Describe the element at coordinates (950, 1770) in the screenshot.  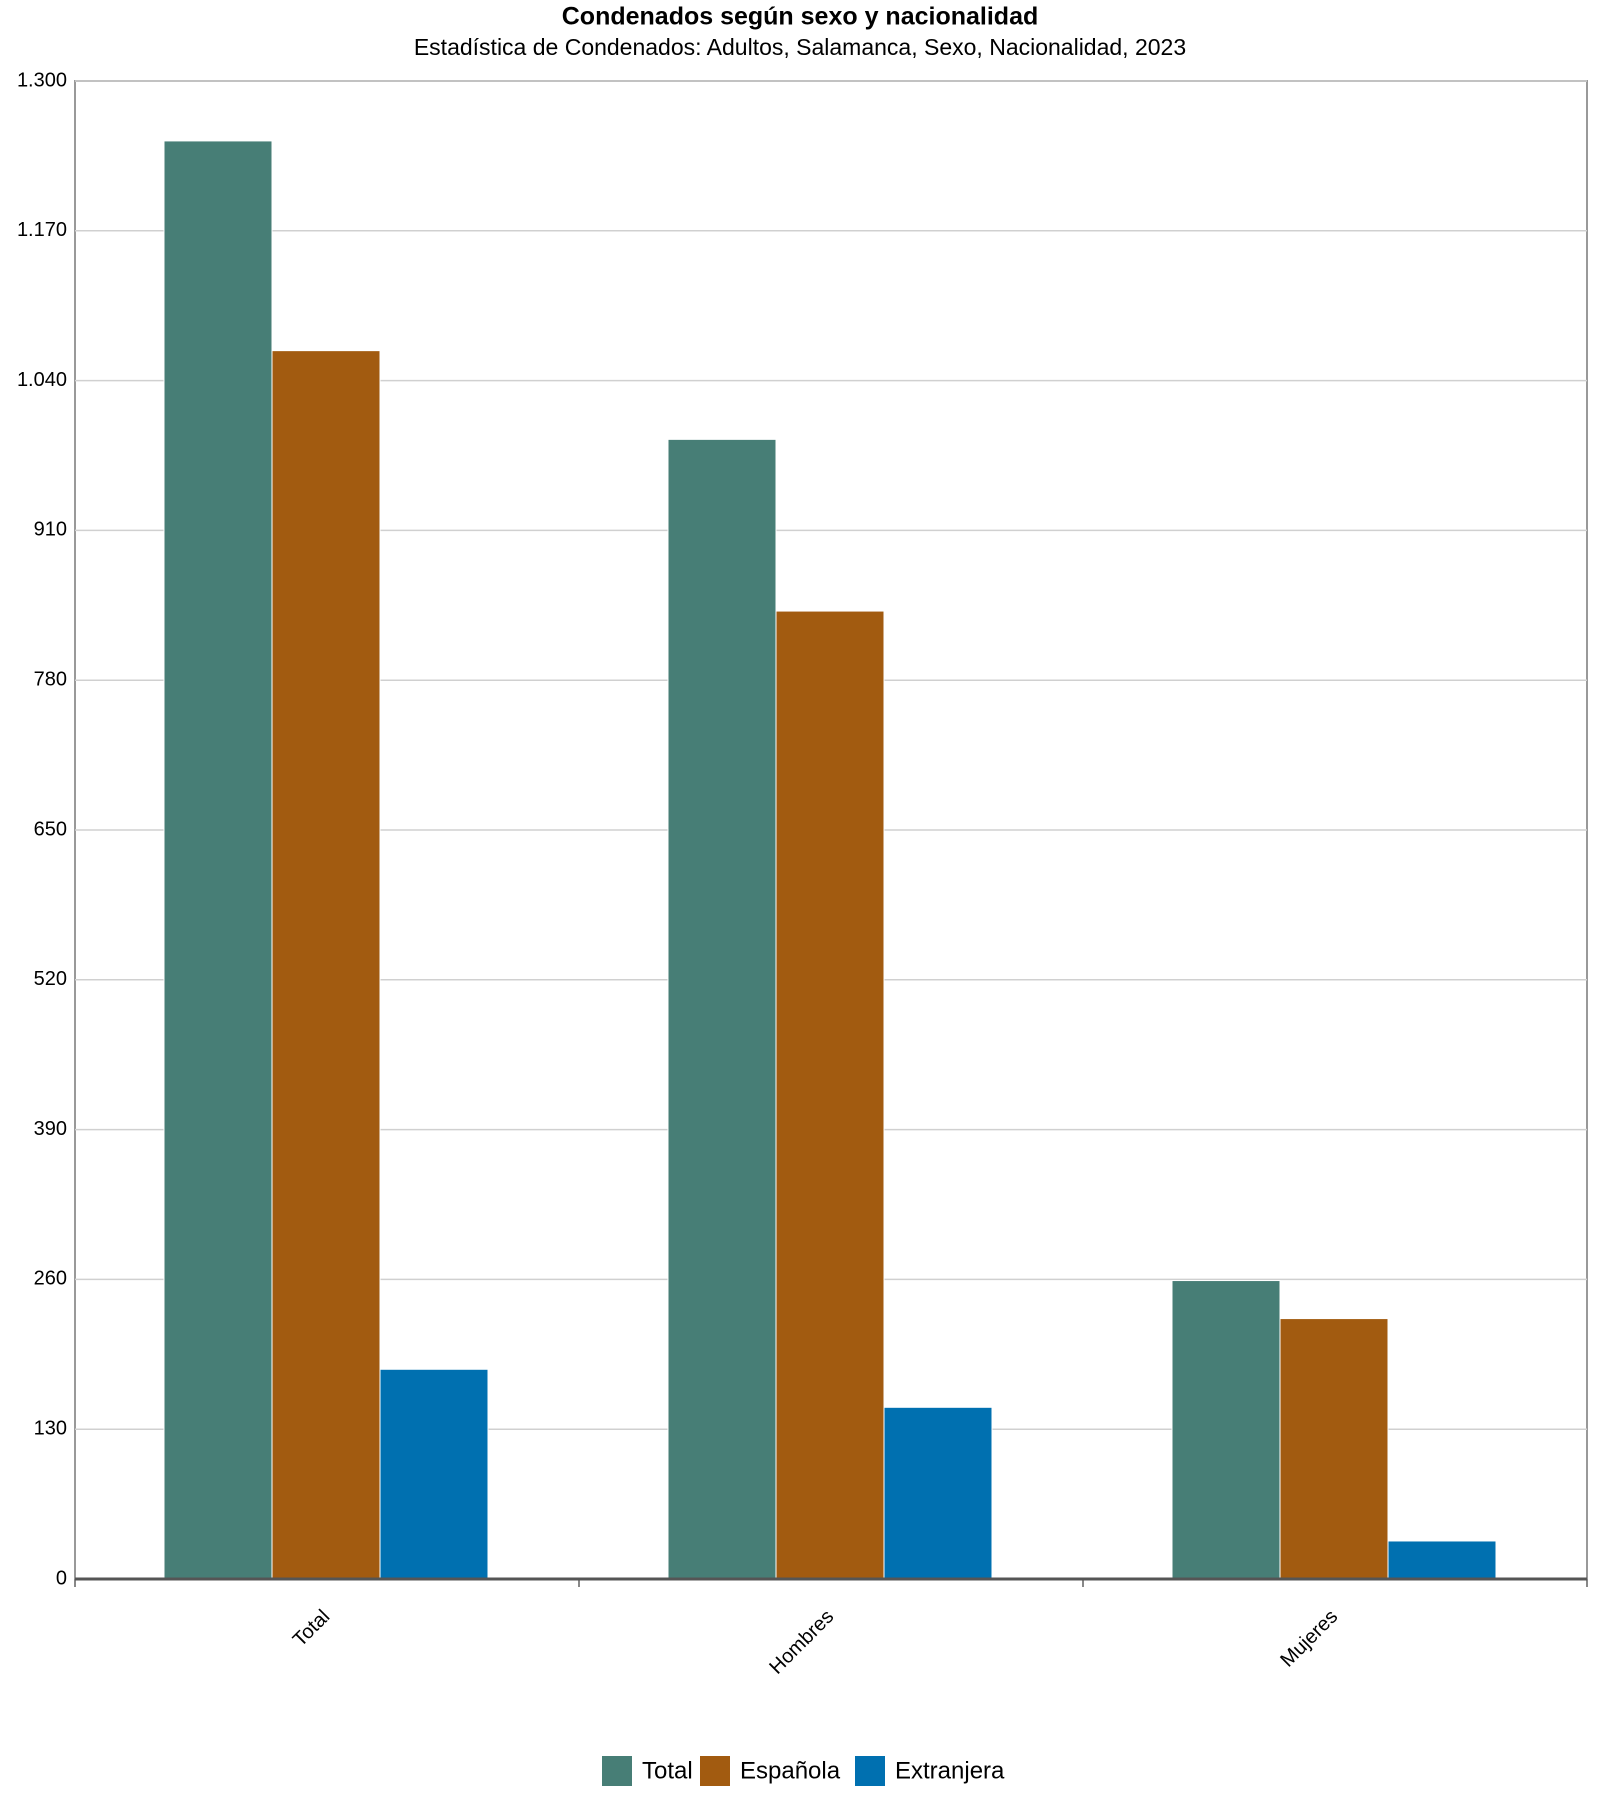
I see `legend-label: Extranjera` at that location.